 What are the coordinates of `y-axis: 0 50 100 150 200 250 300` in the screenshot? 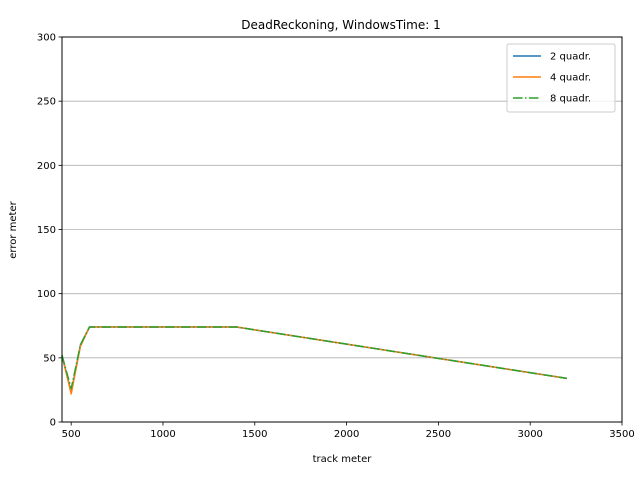 It's located at (49, 231).